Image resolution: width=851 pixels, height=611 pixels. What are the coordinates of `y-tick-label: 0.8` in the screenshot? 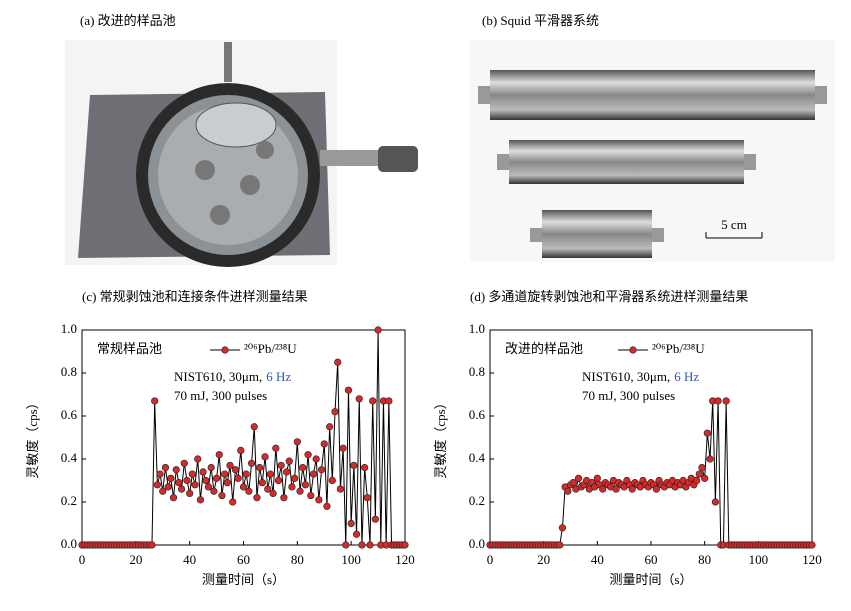 It's located at (477, 371).